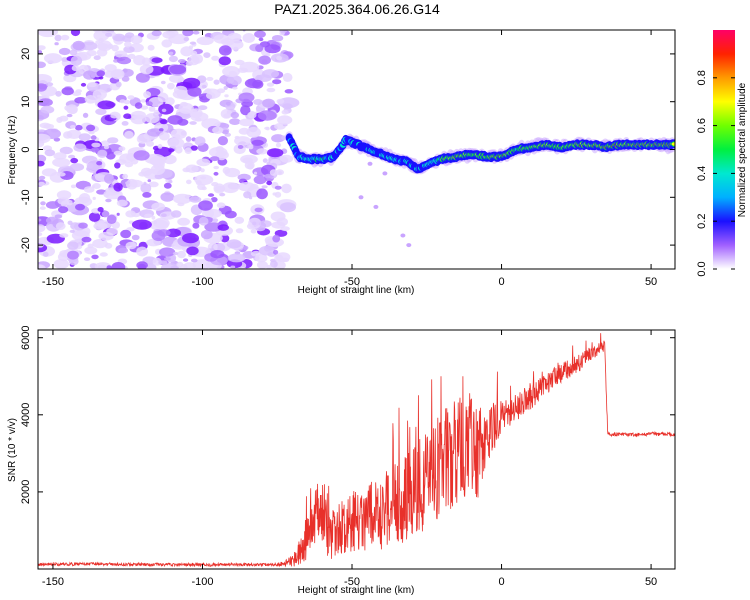  I want to click on colorbar-tick-label: 0.4, so click(702, 173).